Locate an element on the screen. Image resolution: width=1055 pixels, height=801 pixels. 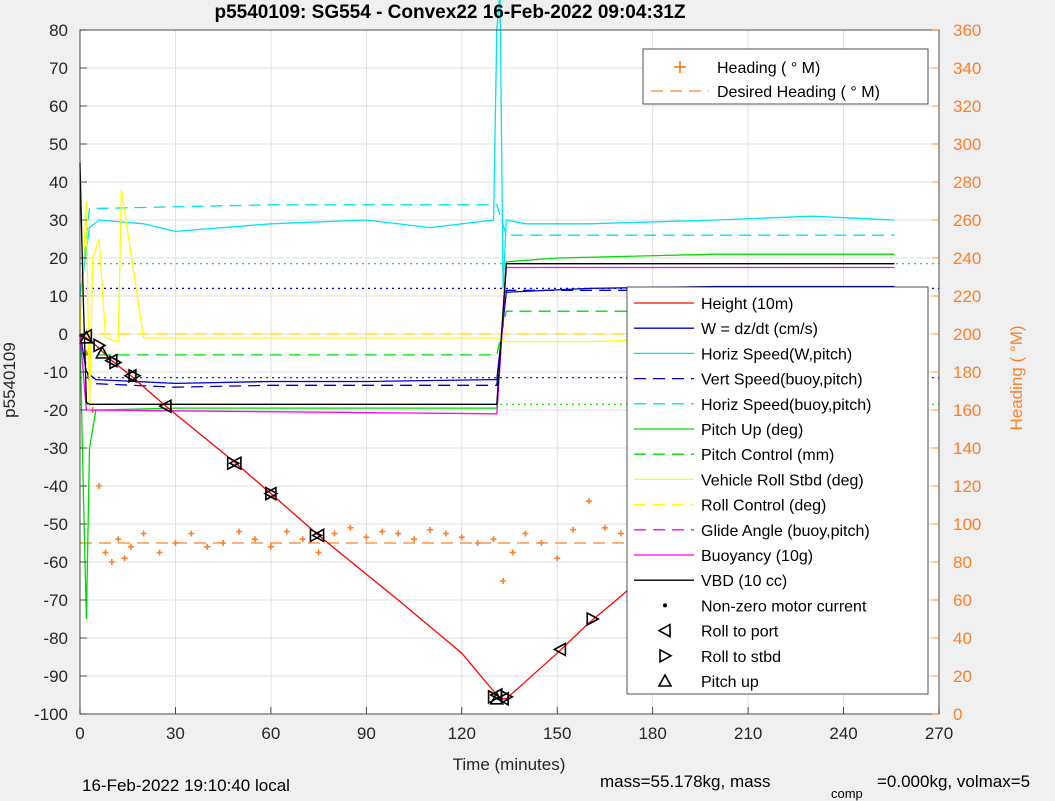
y-left-tick-label: 40 is located at coordinates (58, 182).